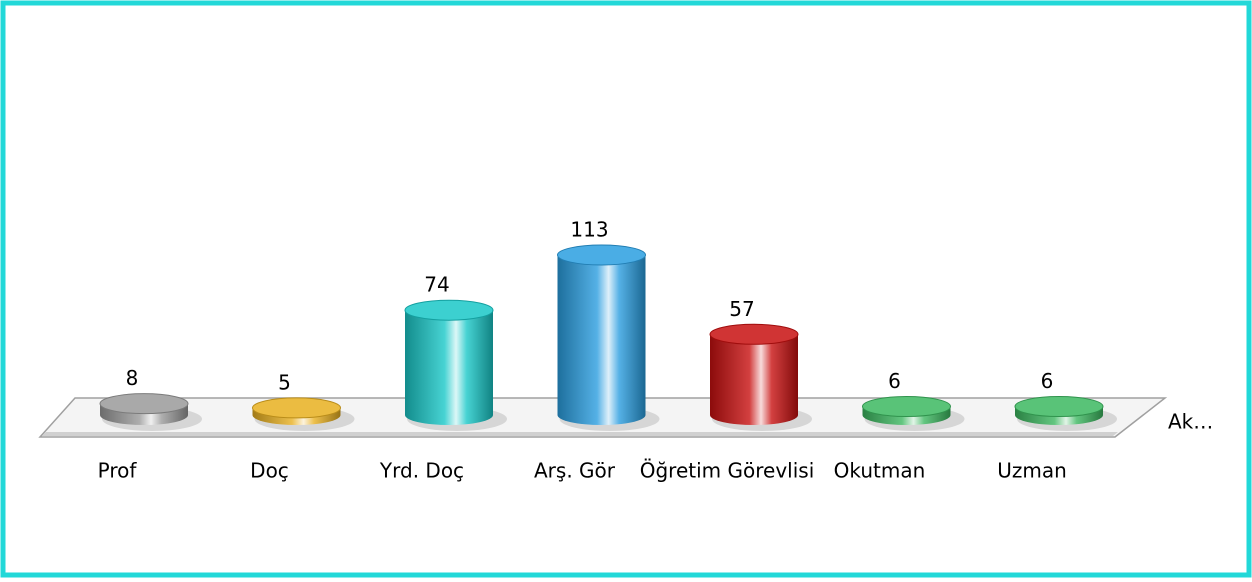 The width and height of the screenshot is (1252, 582). I want to click on x-tick-label: Okutman, so click(880, 471).